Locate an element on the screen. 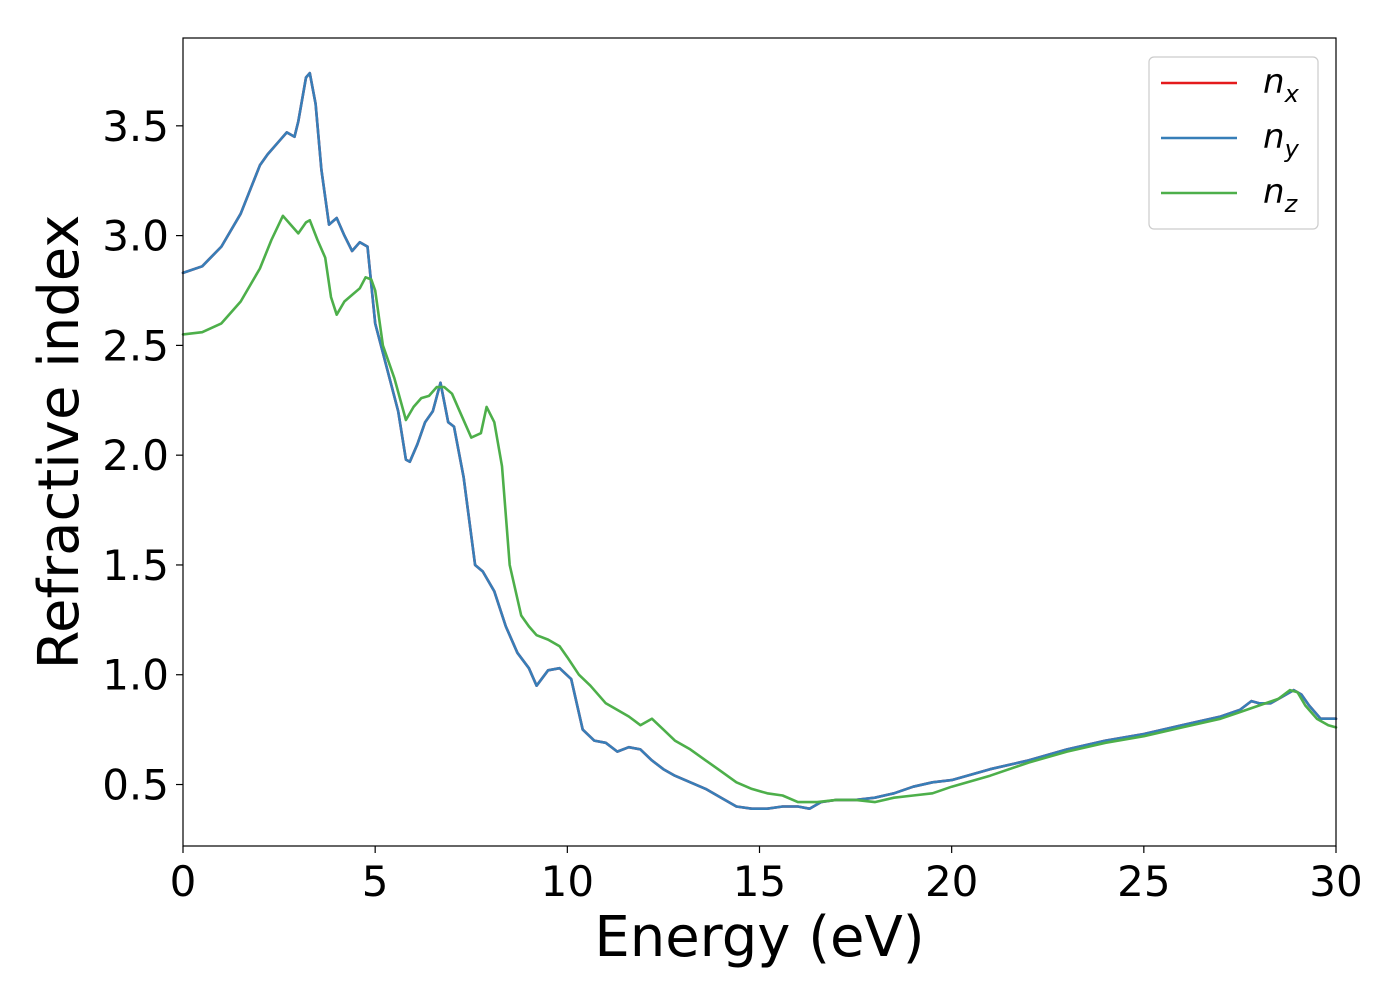  y-axis-ticks: 0.5 1.0 1.5 2.0 2.5 3.0 3.5 is located at coordinates (142, 456).